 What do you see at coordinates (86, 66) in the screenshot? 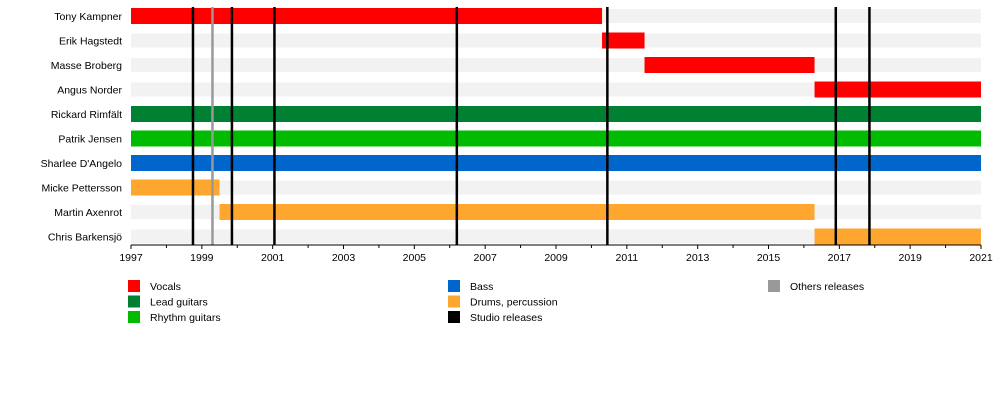
I see `member-label: Masse Broberg` at bounding box center [86, 66].